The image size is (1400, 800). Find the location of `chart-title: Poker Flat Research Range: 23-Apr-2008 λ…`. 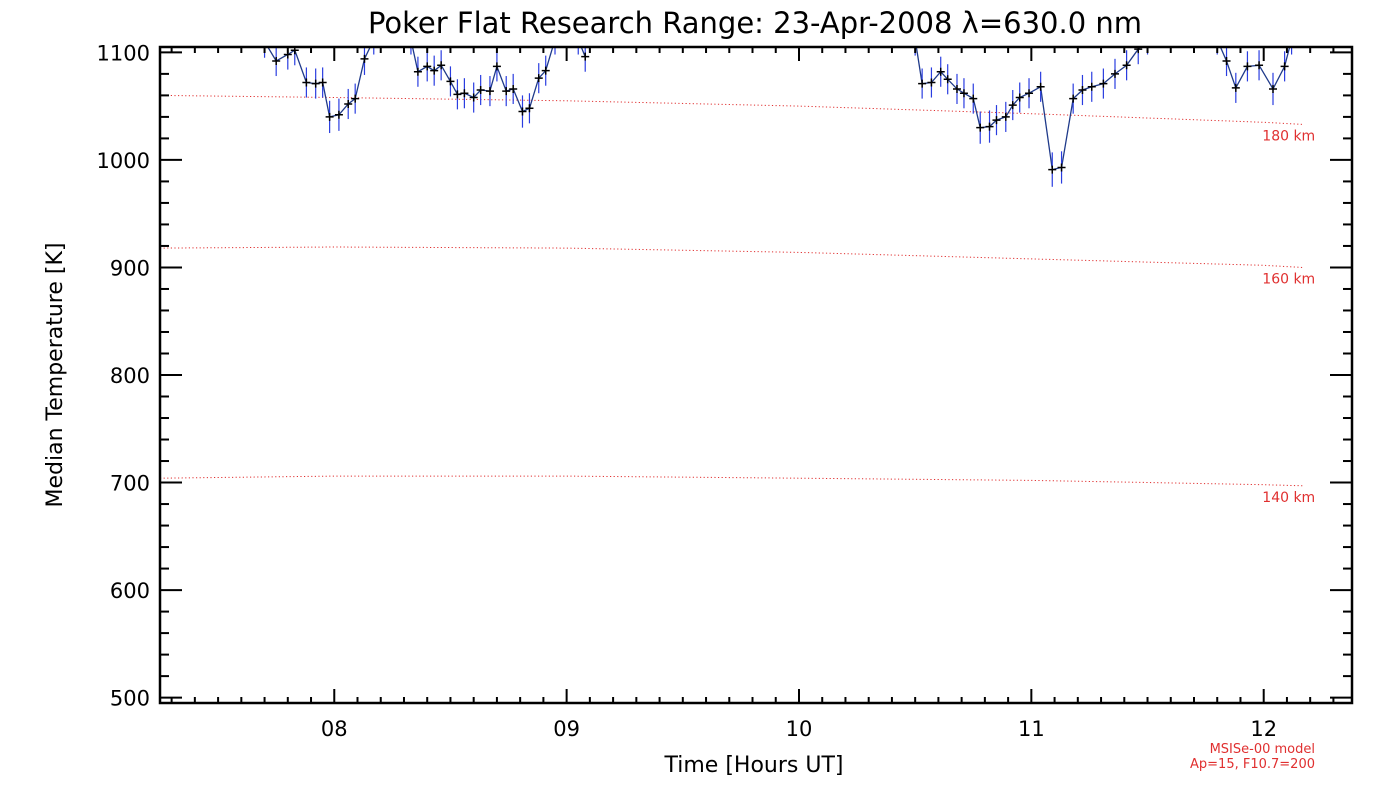

chart-title: Poker Flat Research Range: 23-Apr-2008 λ… is located at coordinates (755, 23).